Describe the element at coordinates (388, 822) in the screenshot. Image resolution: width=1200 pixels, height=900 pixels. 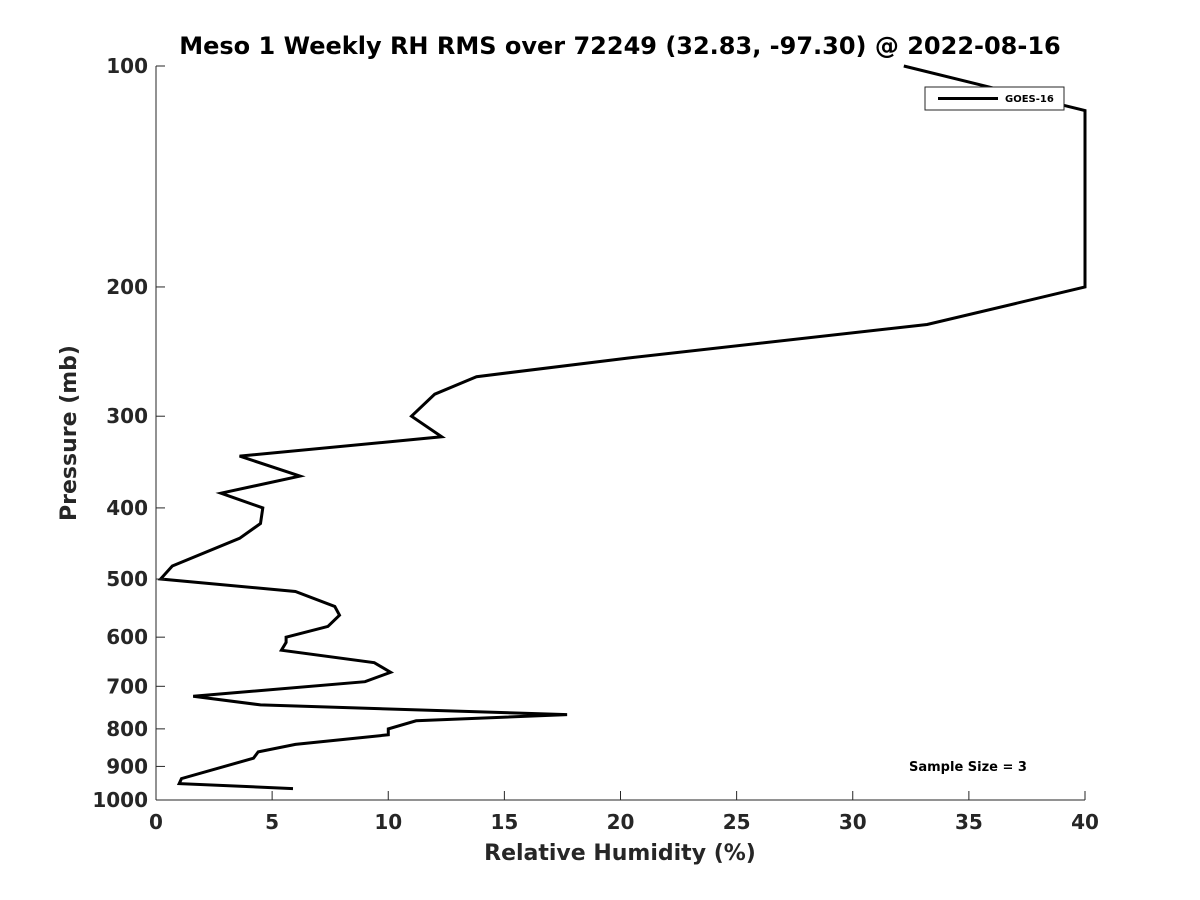
I see `x-tick-label: 10` at that location.